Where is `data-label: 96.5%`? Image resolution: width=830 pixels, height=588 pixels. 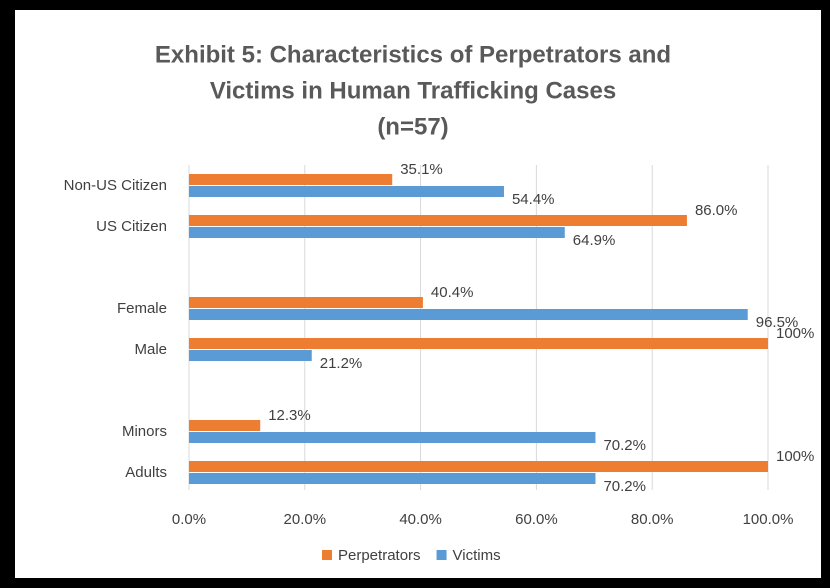
data-label: 96.5% is located at coordinates (777, 322).